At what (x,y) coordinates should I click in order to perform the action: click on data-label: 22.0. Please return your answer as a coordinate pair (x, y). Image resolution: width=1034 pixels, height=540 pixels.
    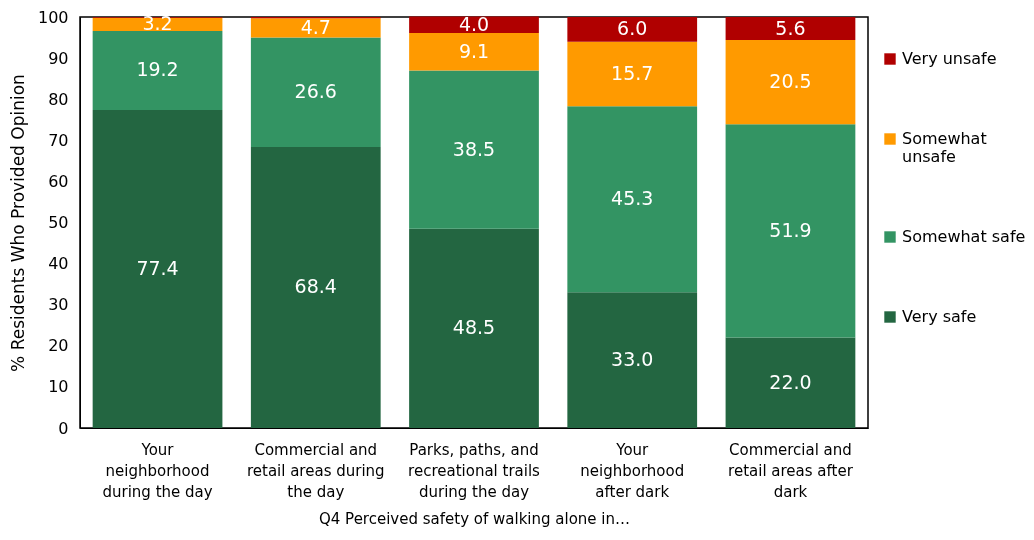
    Looking at the image, I should click on (790, 381).